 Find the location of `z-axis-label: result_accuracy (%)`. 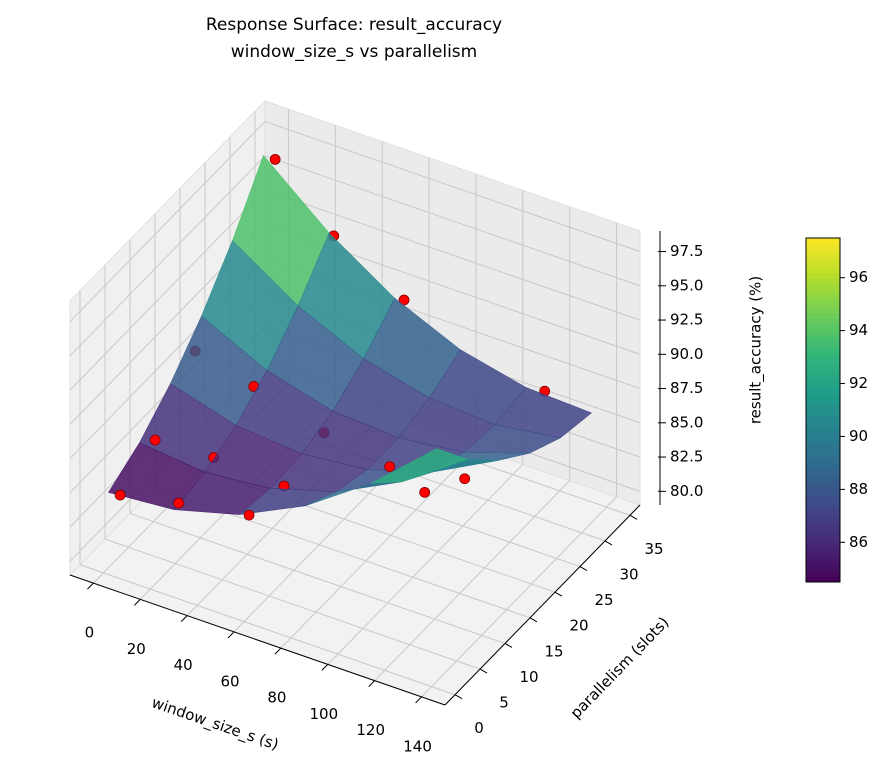

z-axis-label: result_accuracy (%) is located at coordinates (756, 350).